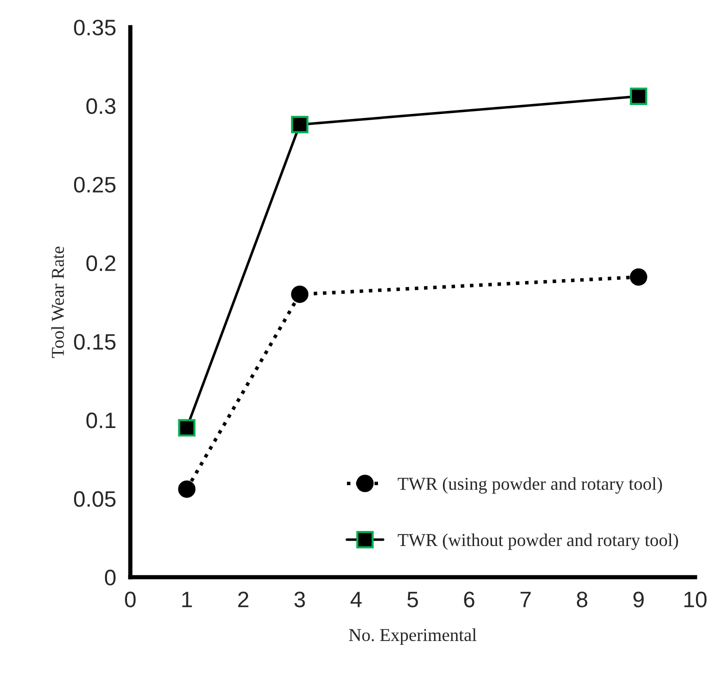  What do you see at coordinates (412, 636) in the screenshot?
I see `x-axis-title: No. Experimental` at bounding box center [412, 636].